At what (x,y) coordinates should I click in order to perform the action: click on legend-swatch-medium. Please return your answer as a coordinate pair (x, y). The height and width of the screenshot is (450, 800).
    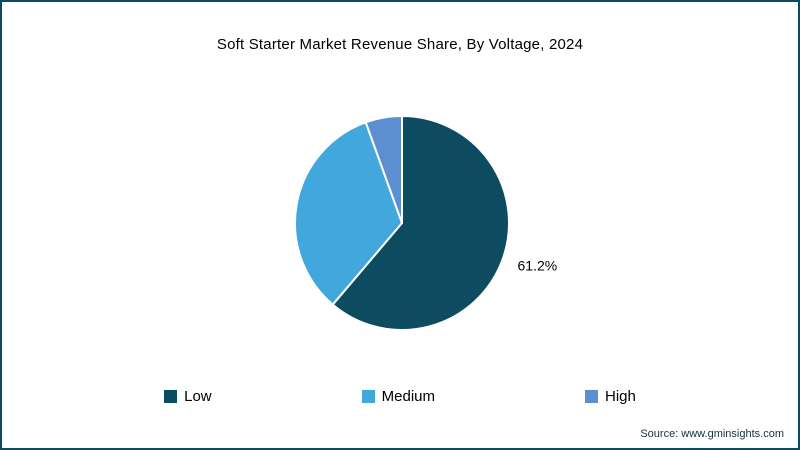
    Looking at the image, I should click on (368, 396).